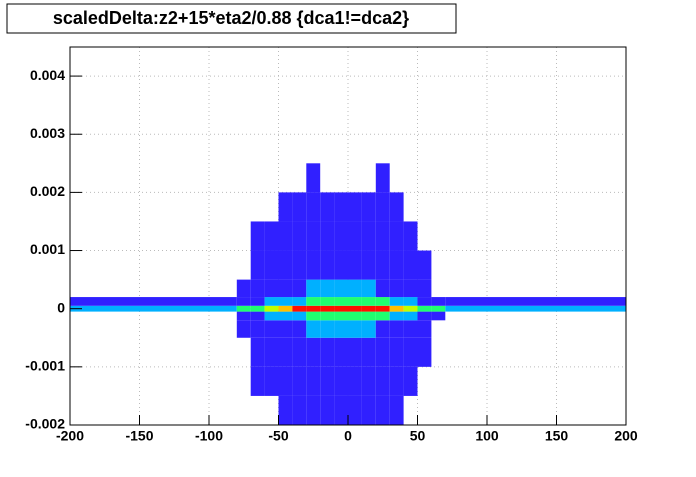 This screenshot has height=477, width=696. What do you see at coordinates (418, 436) in the screenshot?
I see `x-tick-label: 50` at bounding box center [418, 436].